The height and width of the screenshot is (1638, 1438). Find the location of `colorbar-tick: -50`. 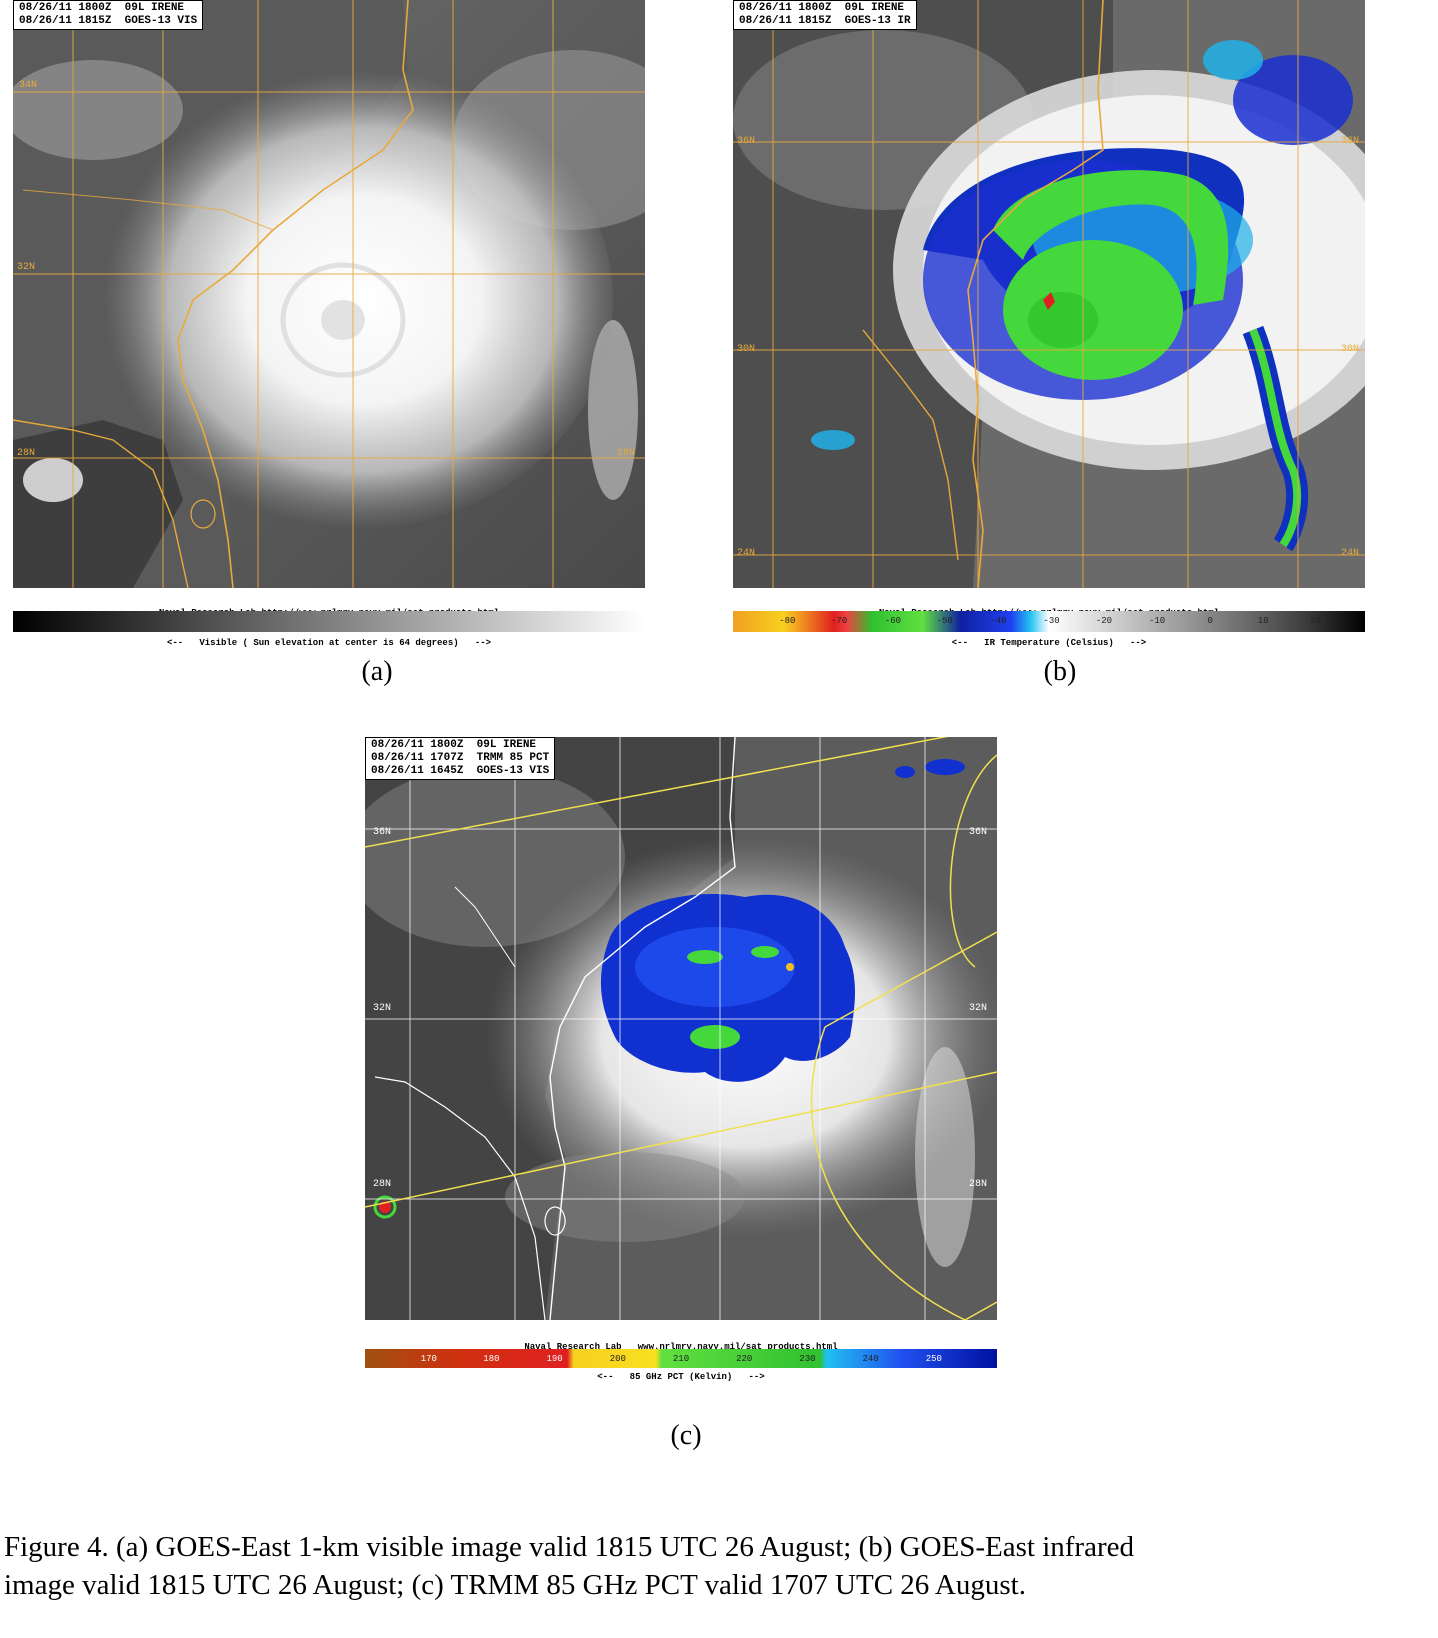

colorbar-tick: -50 is located at coordinates (944, 621).